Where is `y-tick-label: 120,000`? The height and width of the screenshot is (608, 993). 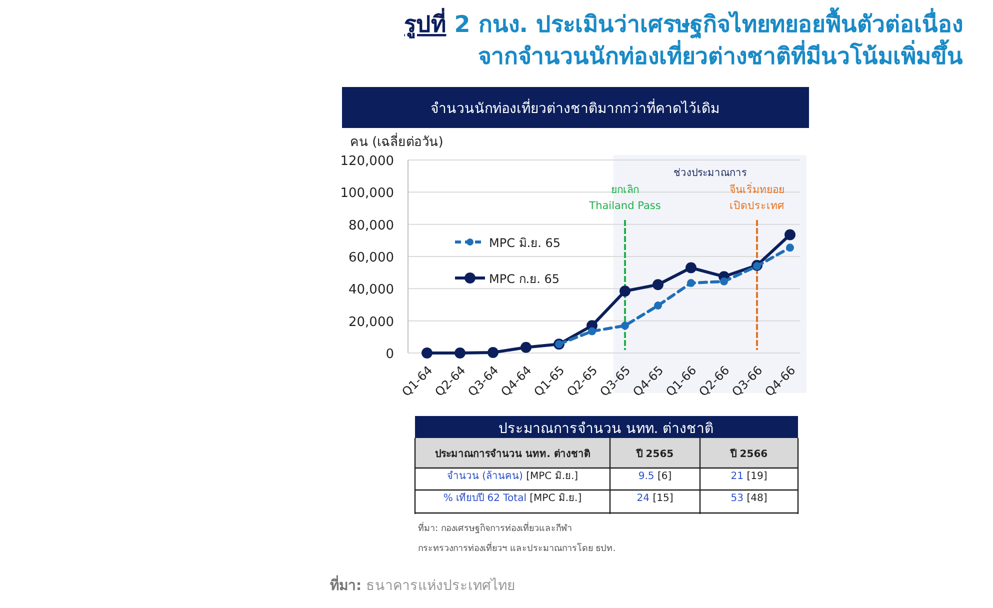 y-tick-label: 120,000 is located at coordinates (367, 161).